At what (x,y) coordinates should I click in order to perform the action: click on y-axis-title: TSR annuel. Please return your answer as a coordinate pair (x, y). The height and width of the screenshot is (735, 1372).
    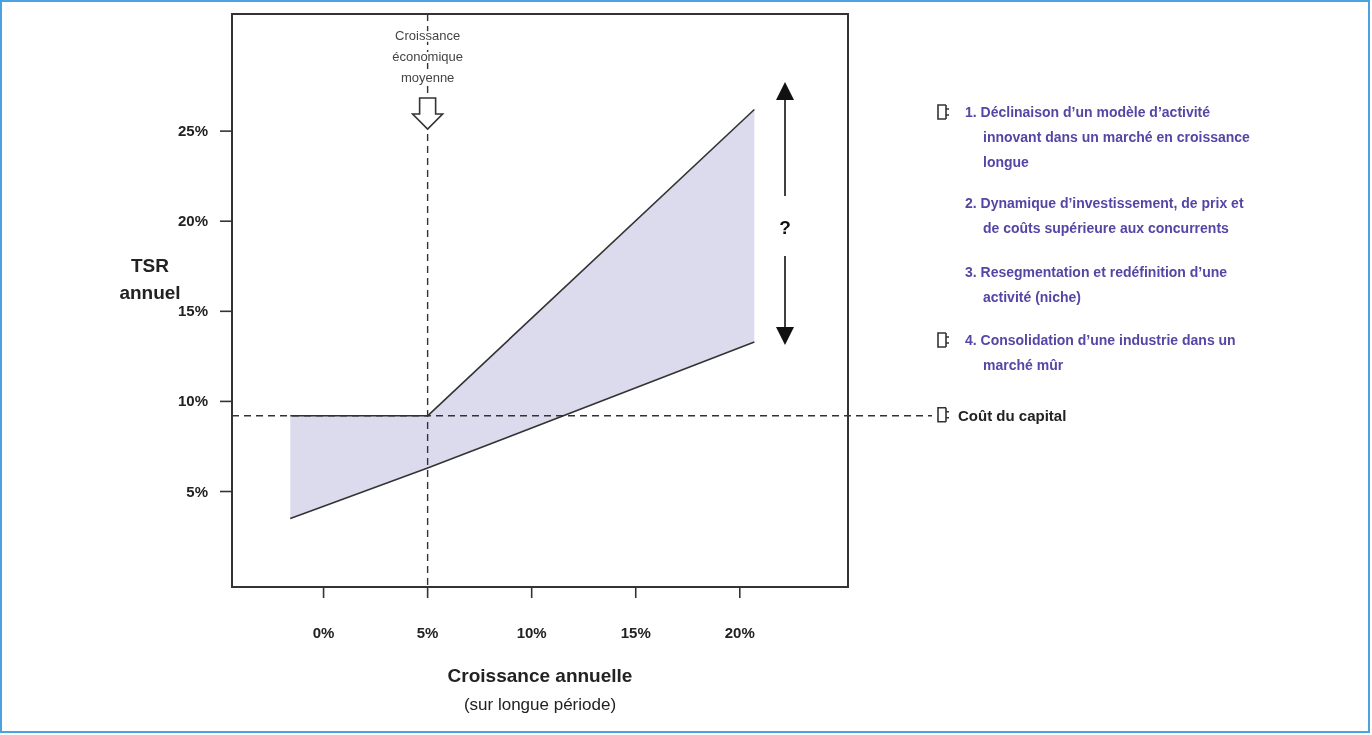
    Looking at the image, I should click on (150, 279).